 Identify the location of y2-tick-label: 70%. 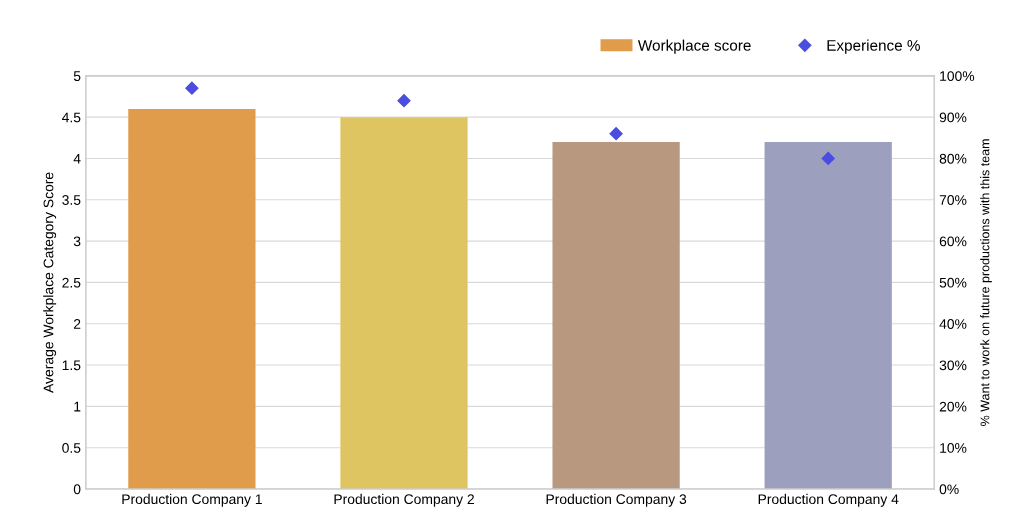
(953, 200).